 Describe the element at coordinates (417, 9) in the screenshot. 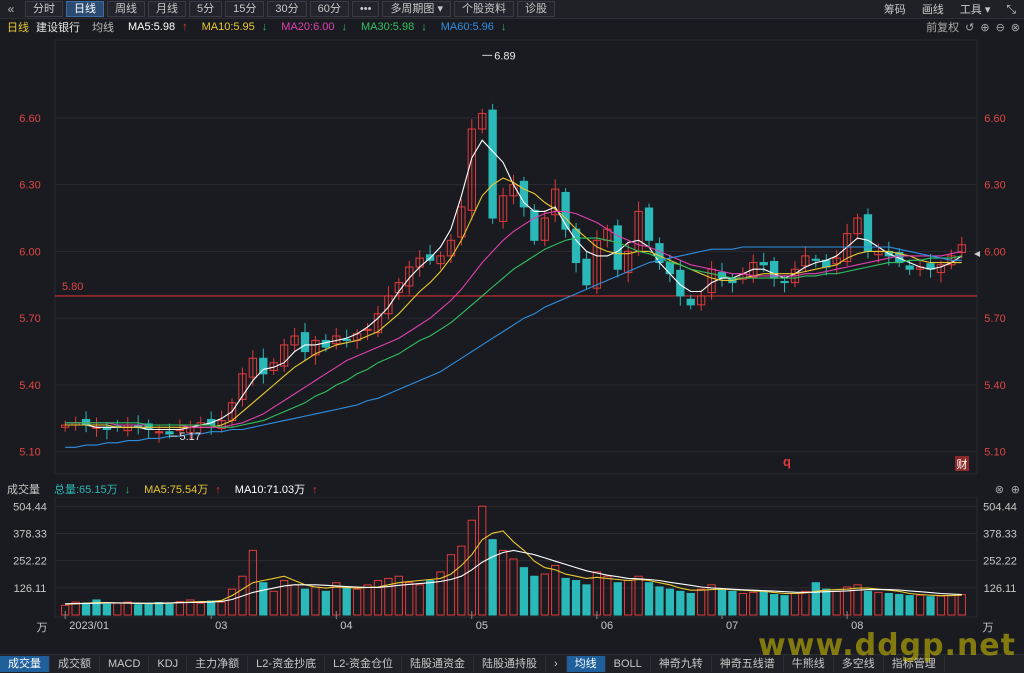

I see `multi-period-dropdown: 多周期图 ▾` at that location.